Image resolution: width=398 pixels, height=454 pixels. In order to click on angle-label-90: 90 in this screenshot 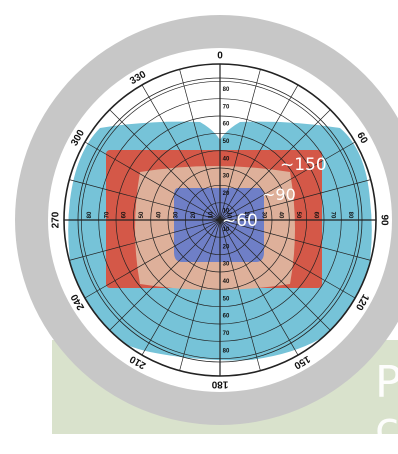, I will do `click(383, 220)`.